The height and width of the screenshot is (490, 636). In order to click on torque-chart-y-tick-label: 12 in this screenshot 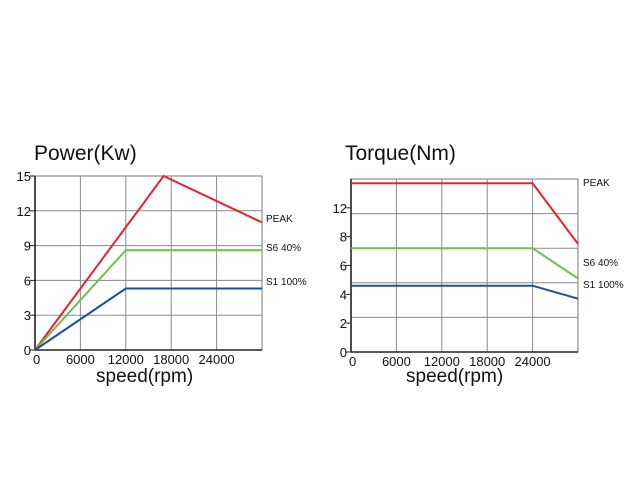, I will do `click(340, 208)`.